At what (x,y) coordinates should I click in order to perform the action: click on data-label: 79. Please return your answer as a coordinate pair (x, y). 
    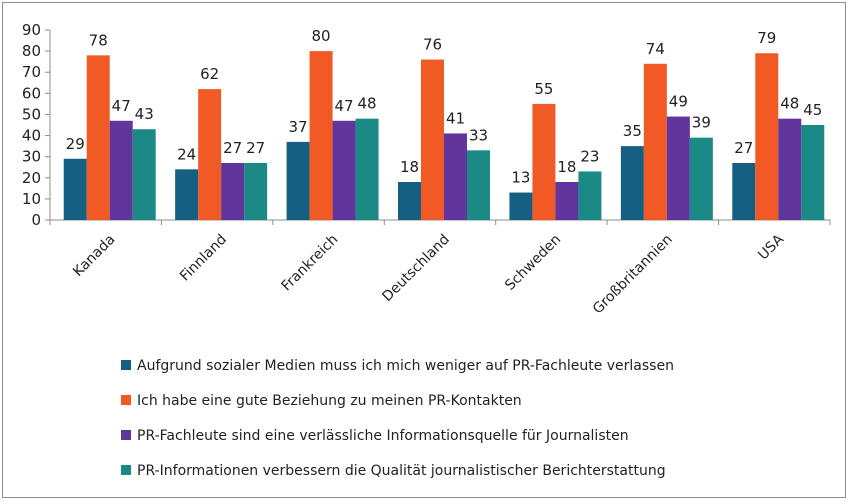
    Looking at the image, I should click on (766, 38).